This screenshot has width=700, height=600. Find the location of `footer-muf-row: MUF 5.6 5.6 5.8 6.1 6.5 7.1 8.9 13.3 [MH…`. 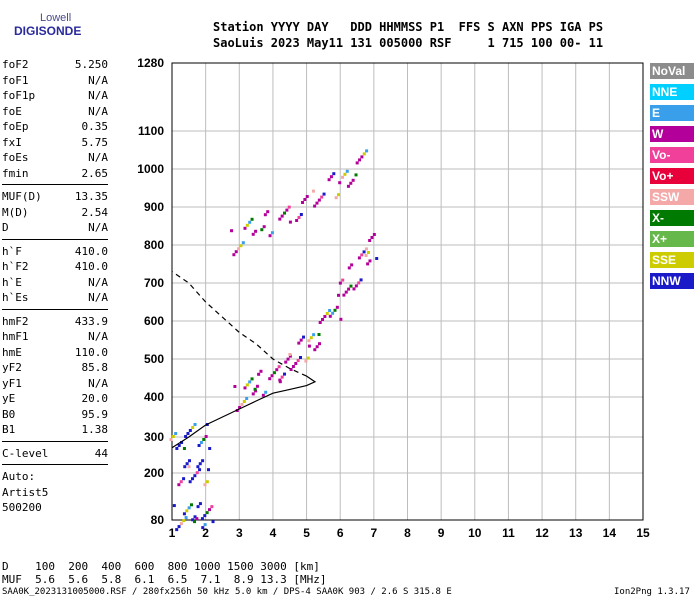

footer-muf-row: MUF 5.6 5.6 5.8 6.1 6.5 7.1 8.9 13.3 [MH… is located at coordinates (164, 579).